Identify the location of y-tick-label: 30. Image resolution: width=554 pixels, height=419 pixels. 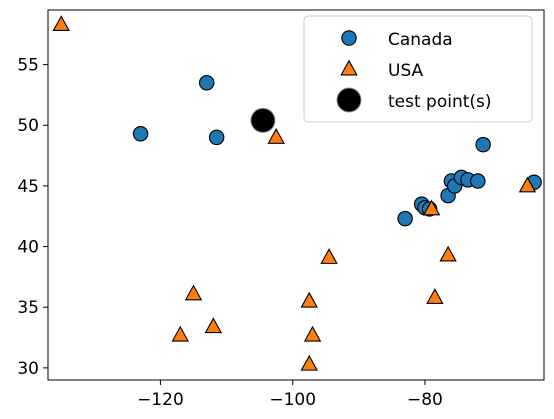
(28, 369).